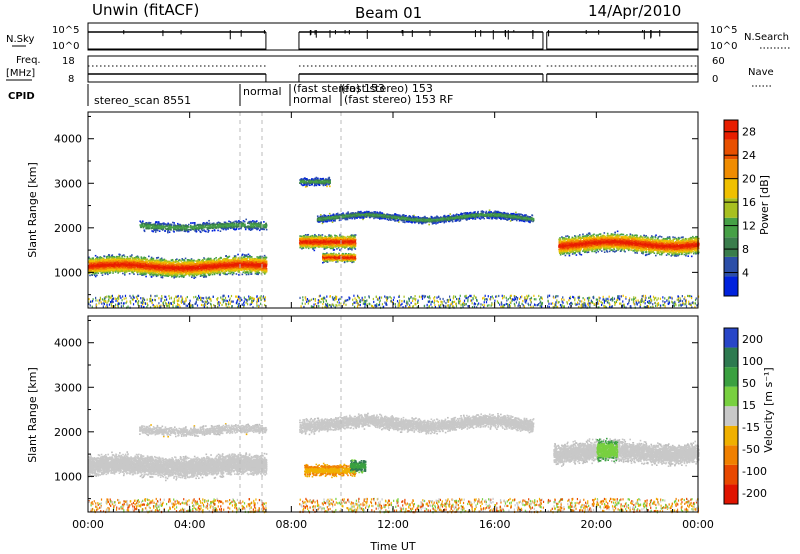 This screenshot has width=800, height=554. Describe the element at coordinates (388, 13) in the screenshot. I see `title-center: Beam 01` at that location.